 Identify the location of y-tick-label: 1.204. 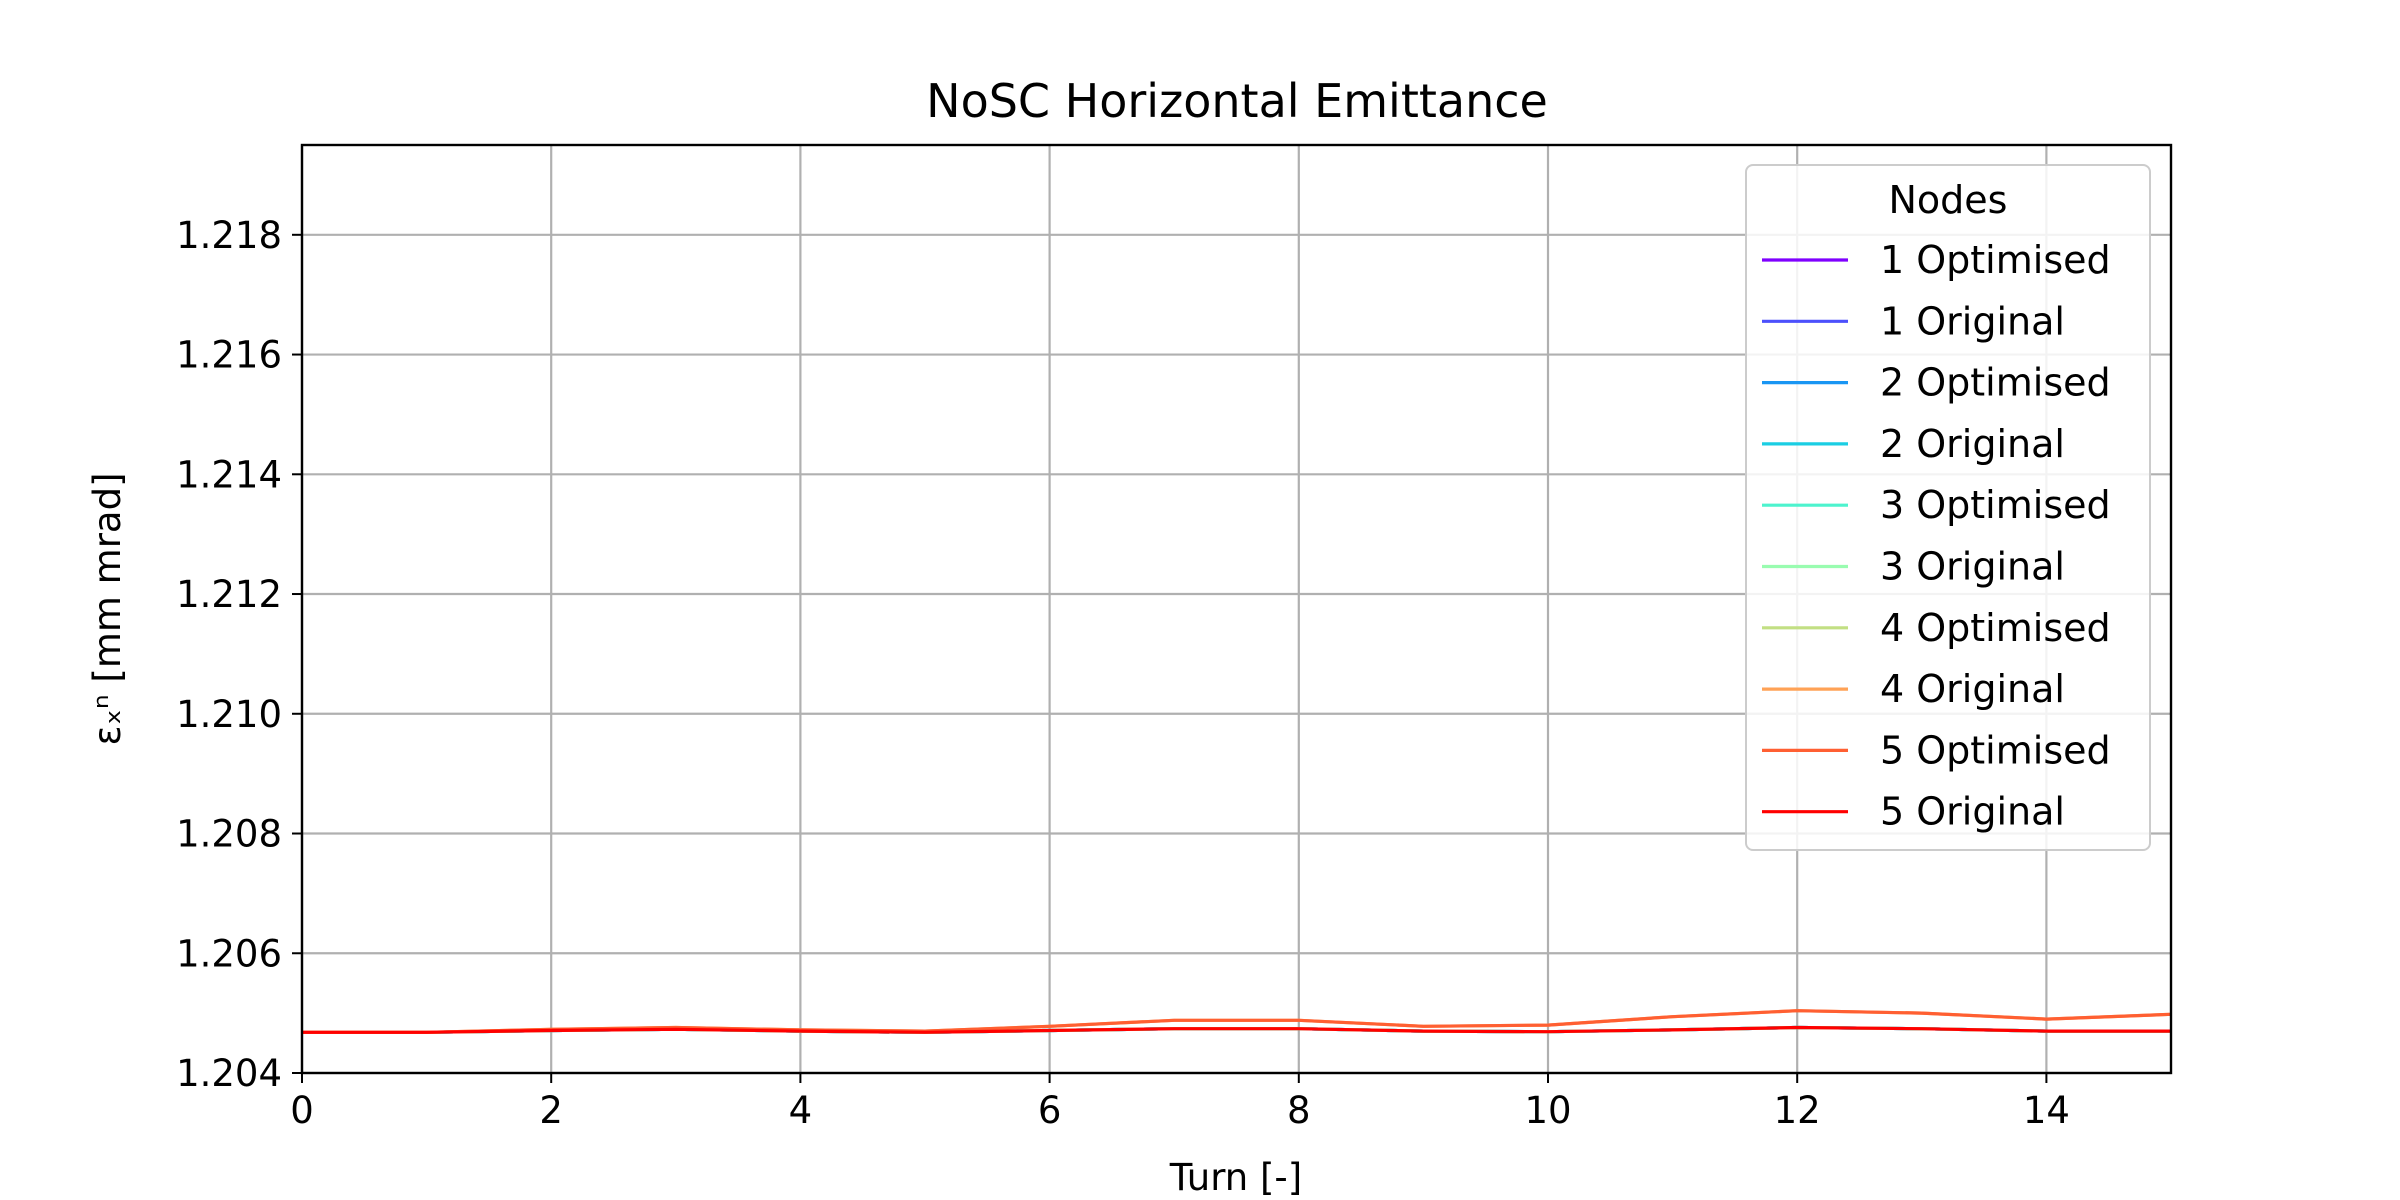
(229, 1073).